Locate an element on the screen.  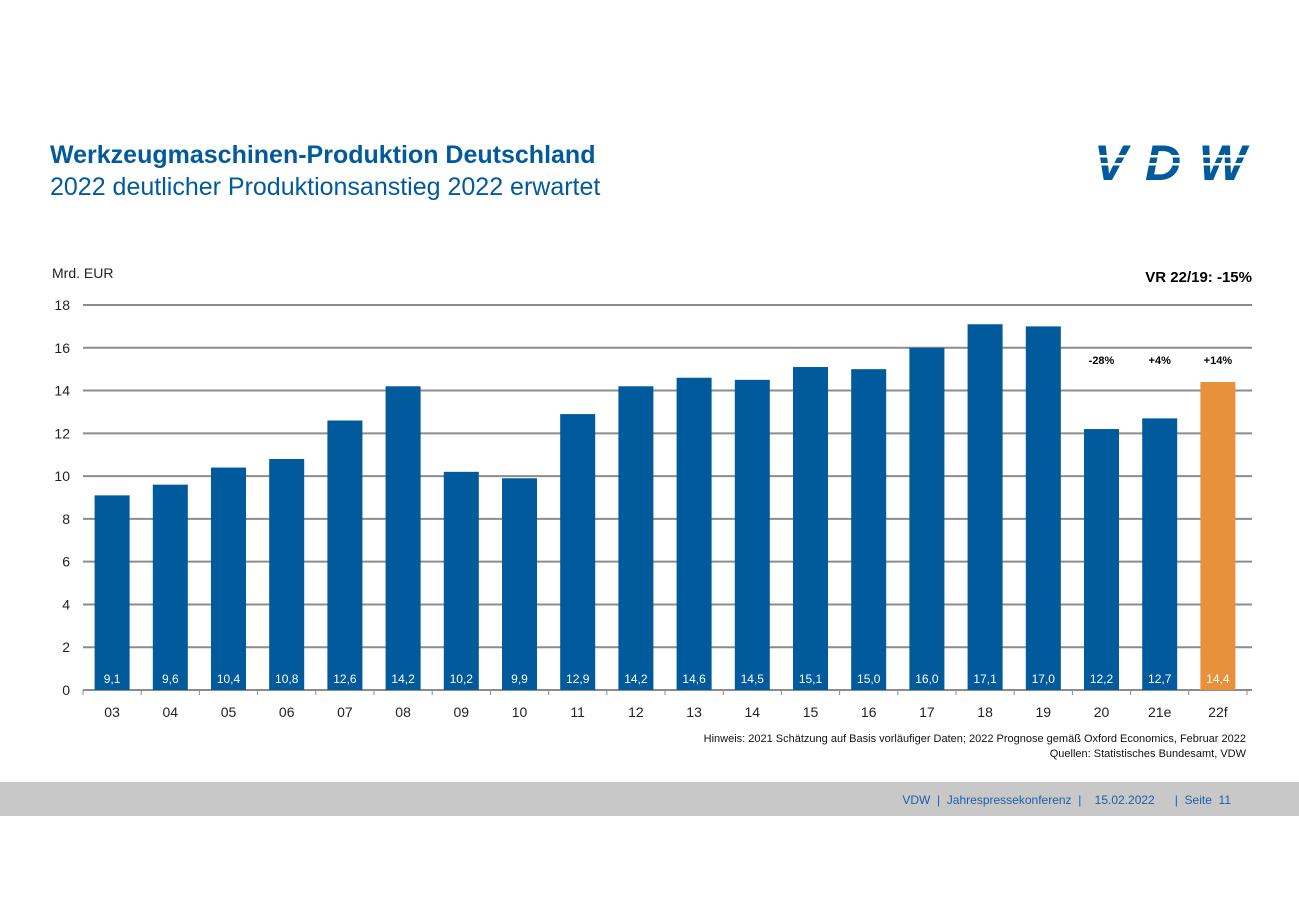
x-tick-label: 17 is located at coordinates (927, 712).